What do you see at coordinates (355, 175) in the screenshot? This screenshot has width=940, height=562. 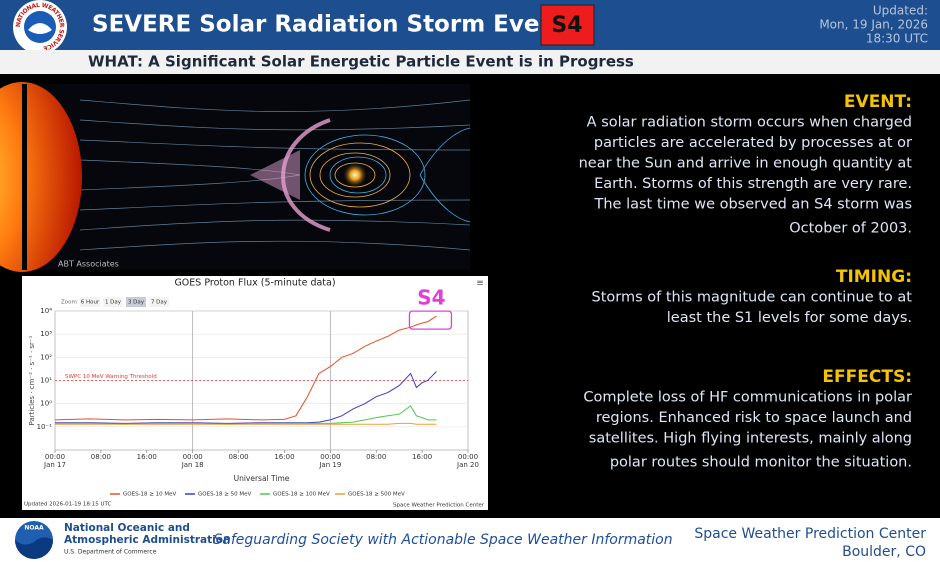 I see `earth` at bounding box center [355, 175].